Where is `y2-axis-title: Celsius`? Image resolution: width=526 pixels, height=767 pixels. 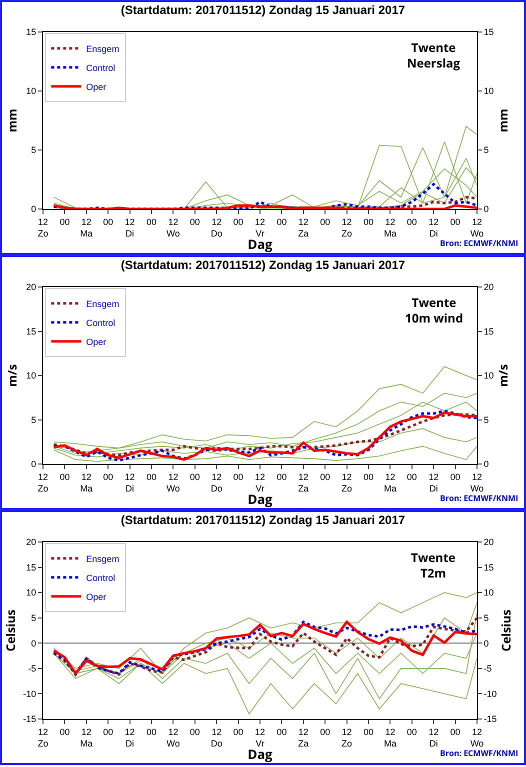
y2-axis-title: Celsius is located at coordinates (506, 631).